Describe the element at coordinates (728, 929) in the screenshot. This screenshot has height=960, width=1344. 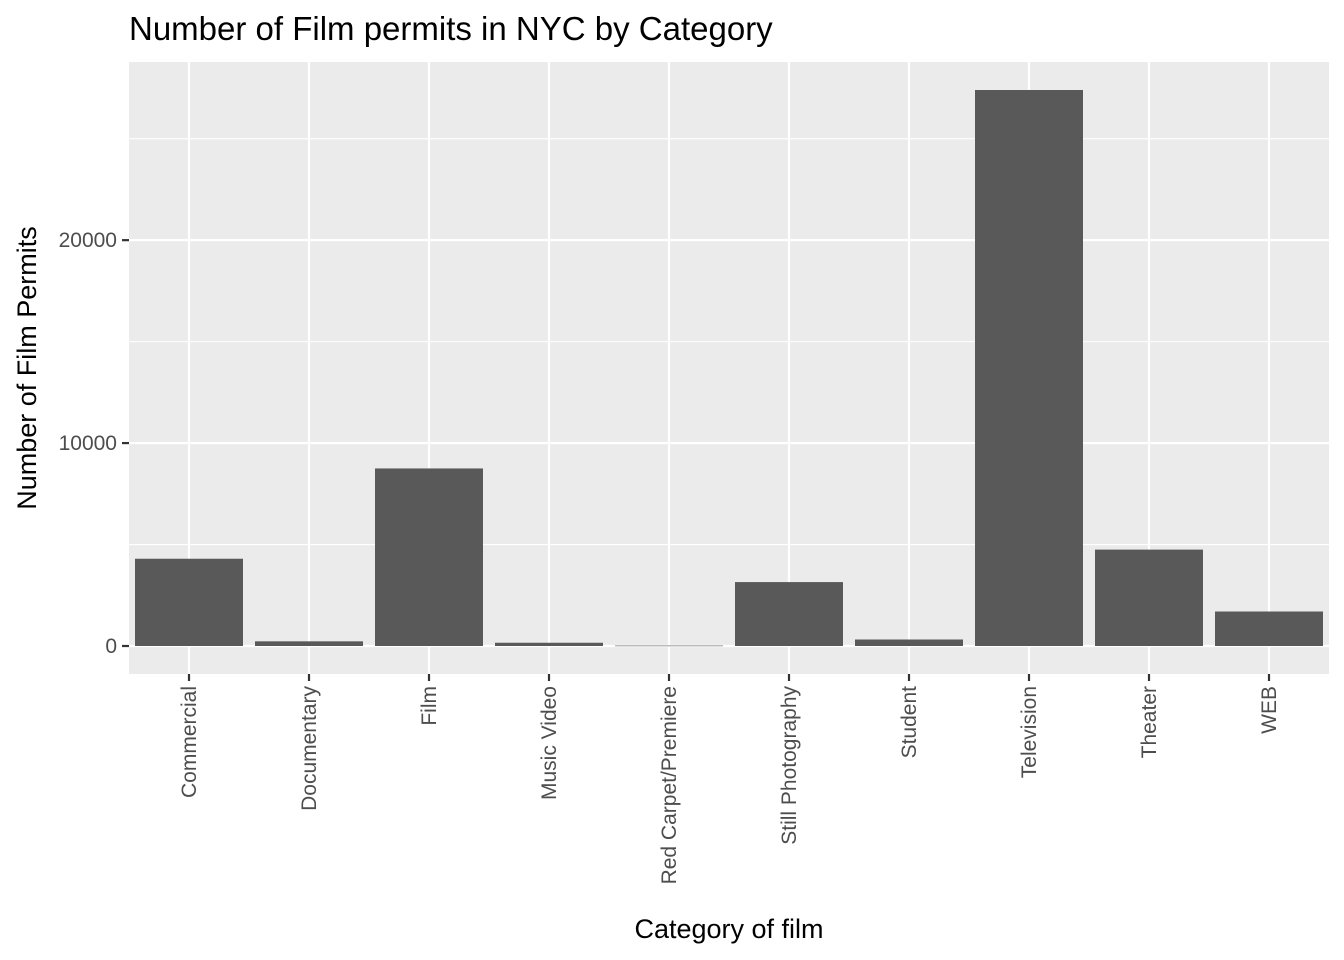
I see `x-axis-title: Category of film` at that location.